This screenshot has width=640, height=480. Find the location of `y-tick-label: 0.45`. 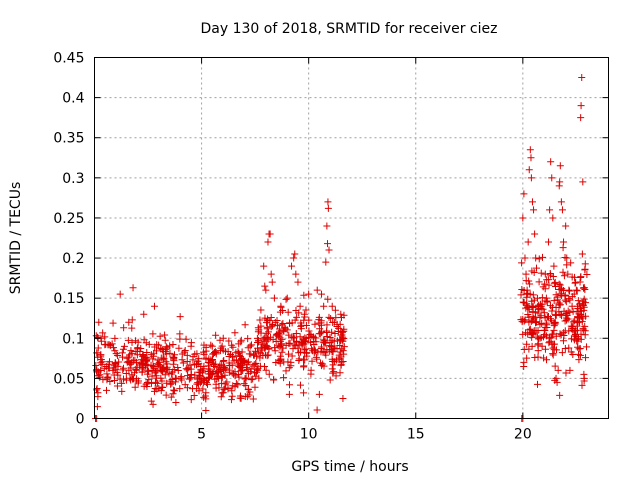

y-tick-label: 0.45 is located at coordinates (68, 59).